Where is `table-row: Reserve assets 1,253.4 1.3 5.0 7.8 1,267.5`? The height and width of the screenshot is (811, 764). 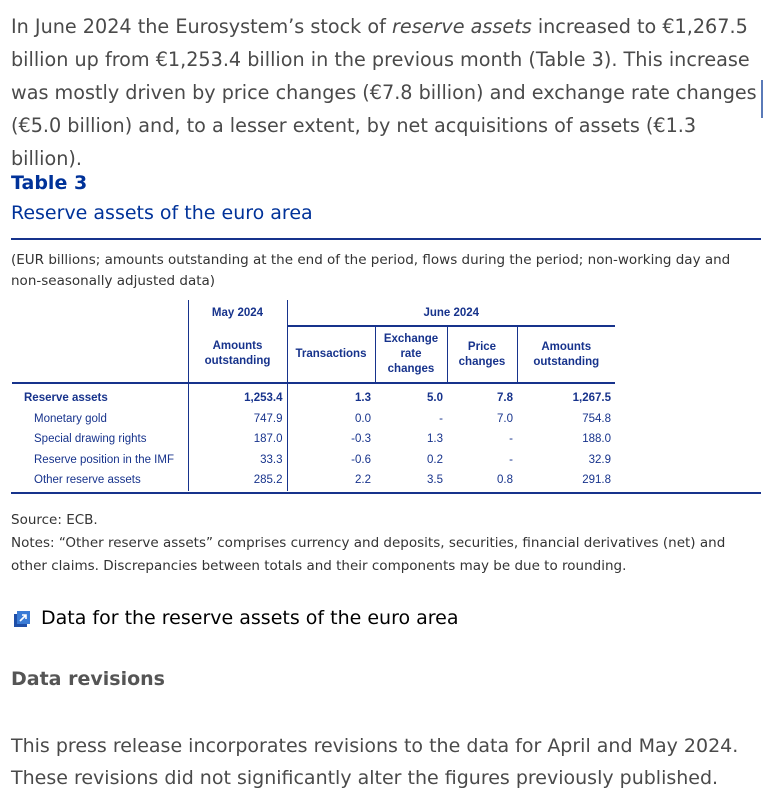 table-row: Reserve assets 1,253.4 1.3 5.0 7.8 1,267.5 is located at coordinates (313, 396).